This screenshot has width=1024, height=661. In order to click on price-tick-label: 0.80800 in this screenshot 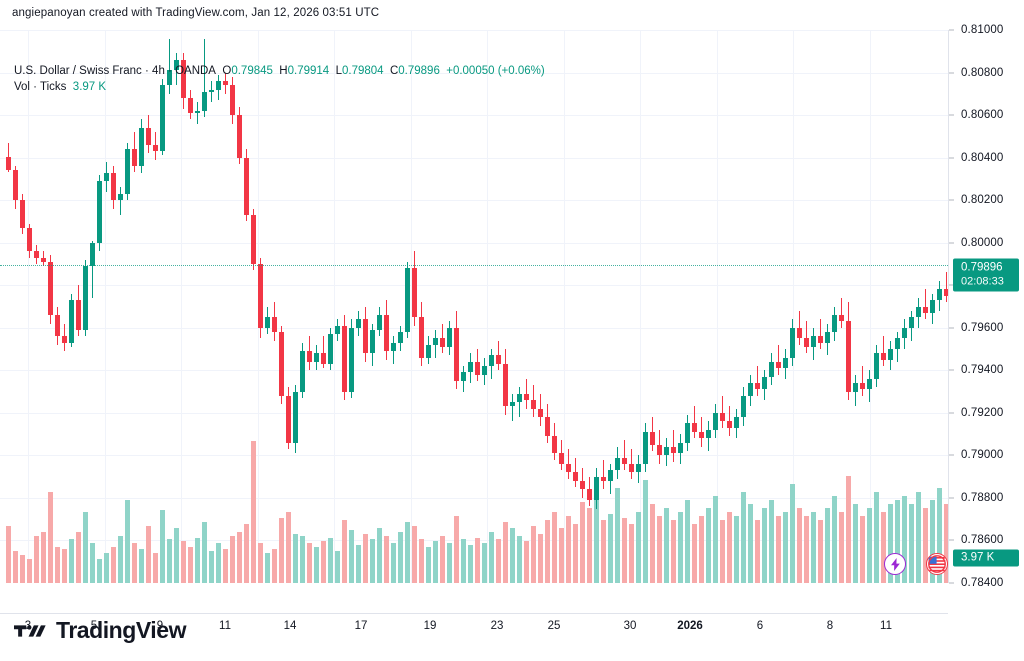, I will do `click(982, 72)`.